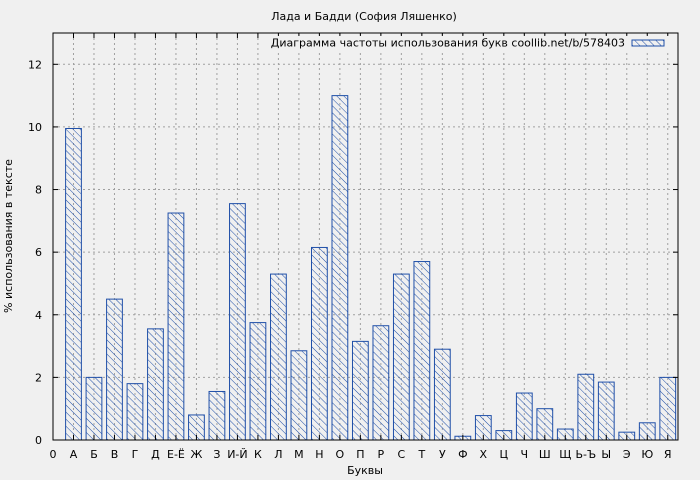  What do you see at coordinates (668, 454) in the screenshot?
I see `x-tick-label: Я` at bounding box center [668, 454].